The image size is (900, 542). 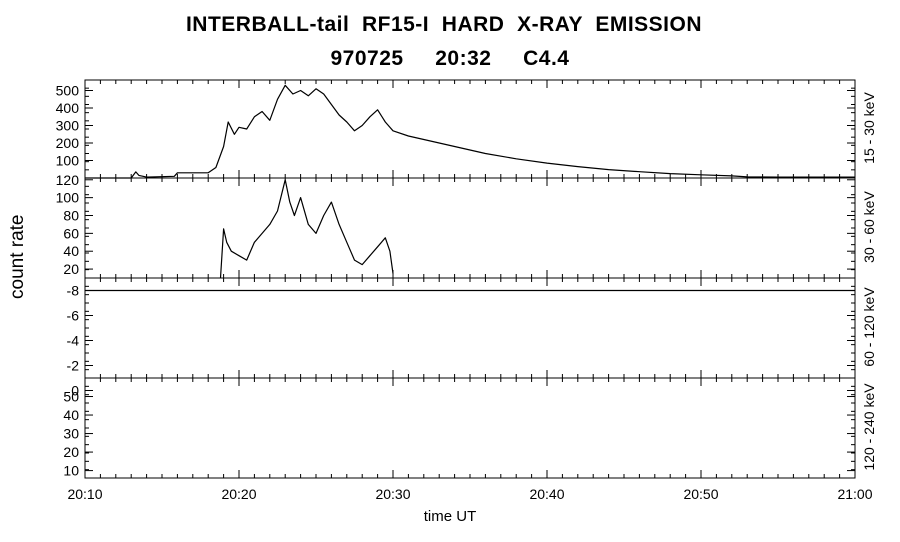 What do you see at coordinates (392, 494) in the screenshot?
I see `x-tick-label: 20:30` at bounding box center [392, 494].